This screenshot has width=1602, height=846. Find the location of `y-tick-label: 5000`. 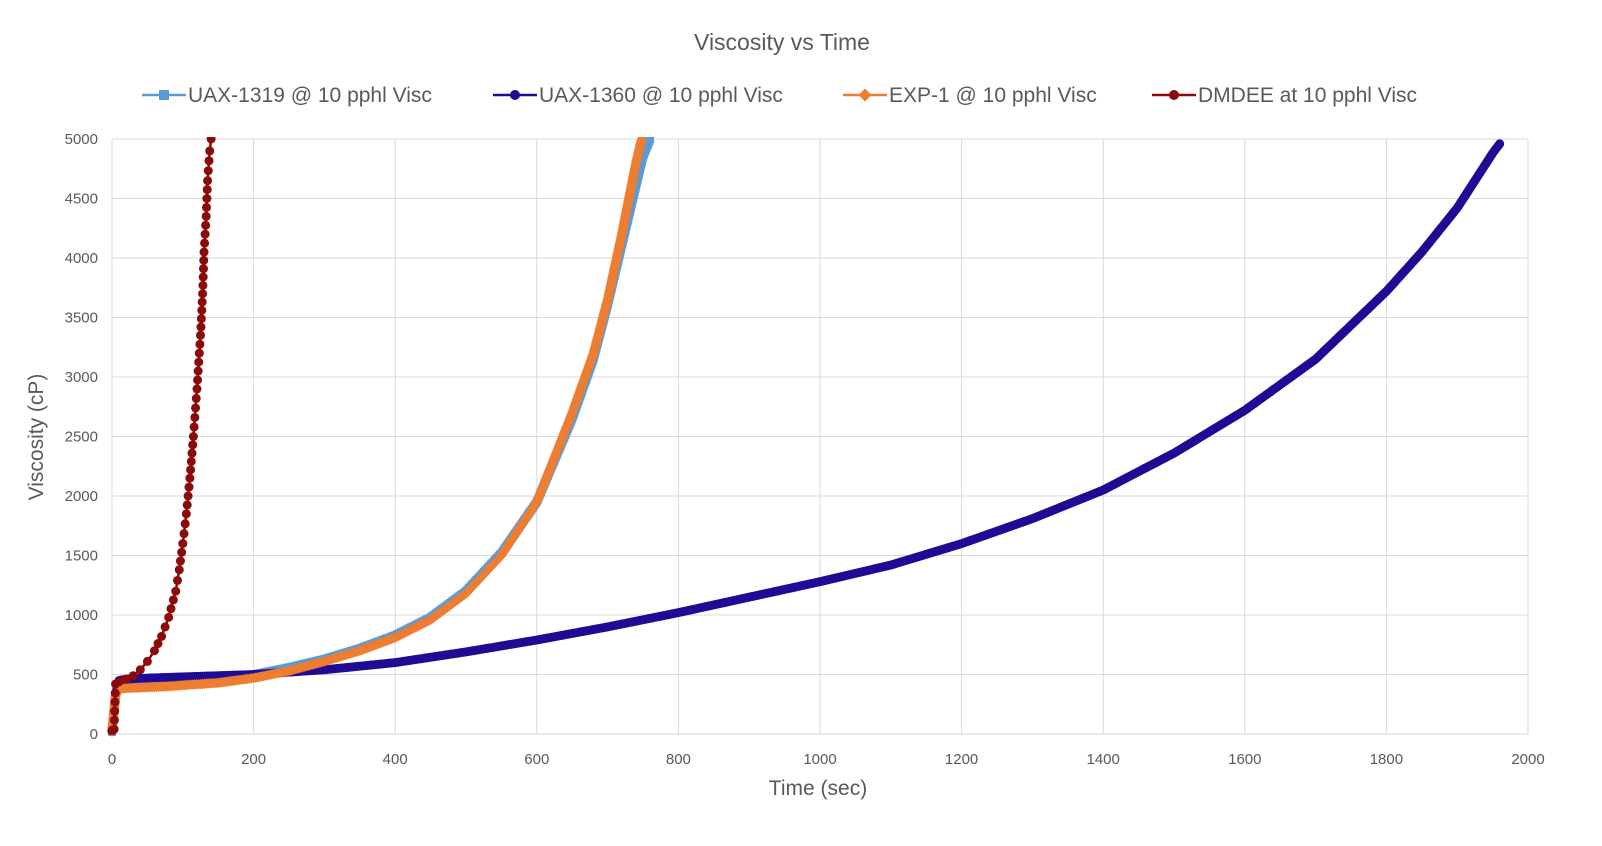

y-tick-label: 5000 is located at coordinates (81, 139).